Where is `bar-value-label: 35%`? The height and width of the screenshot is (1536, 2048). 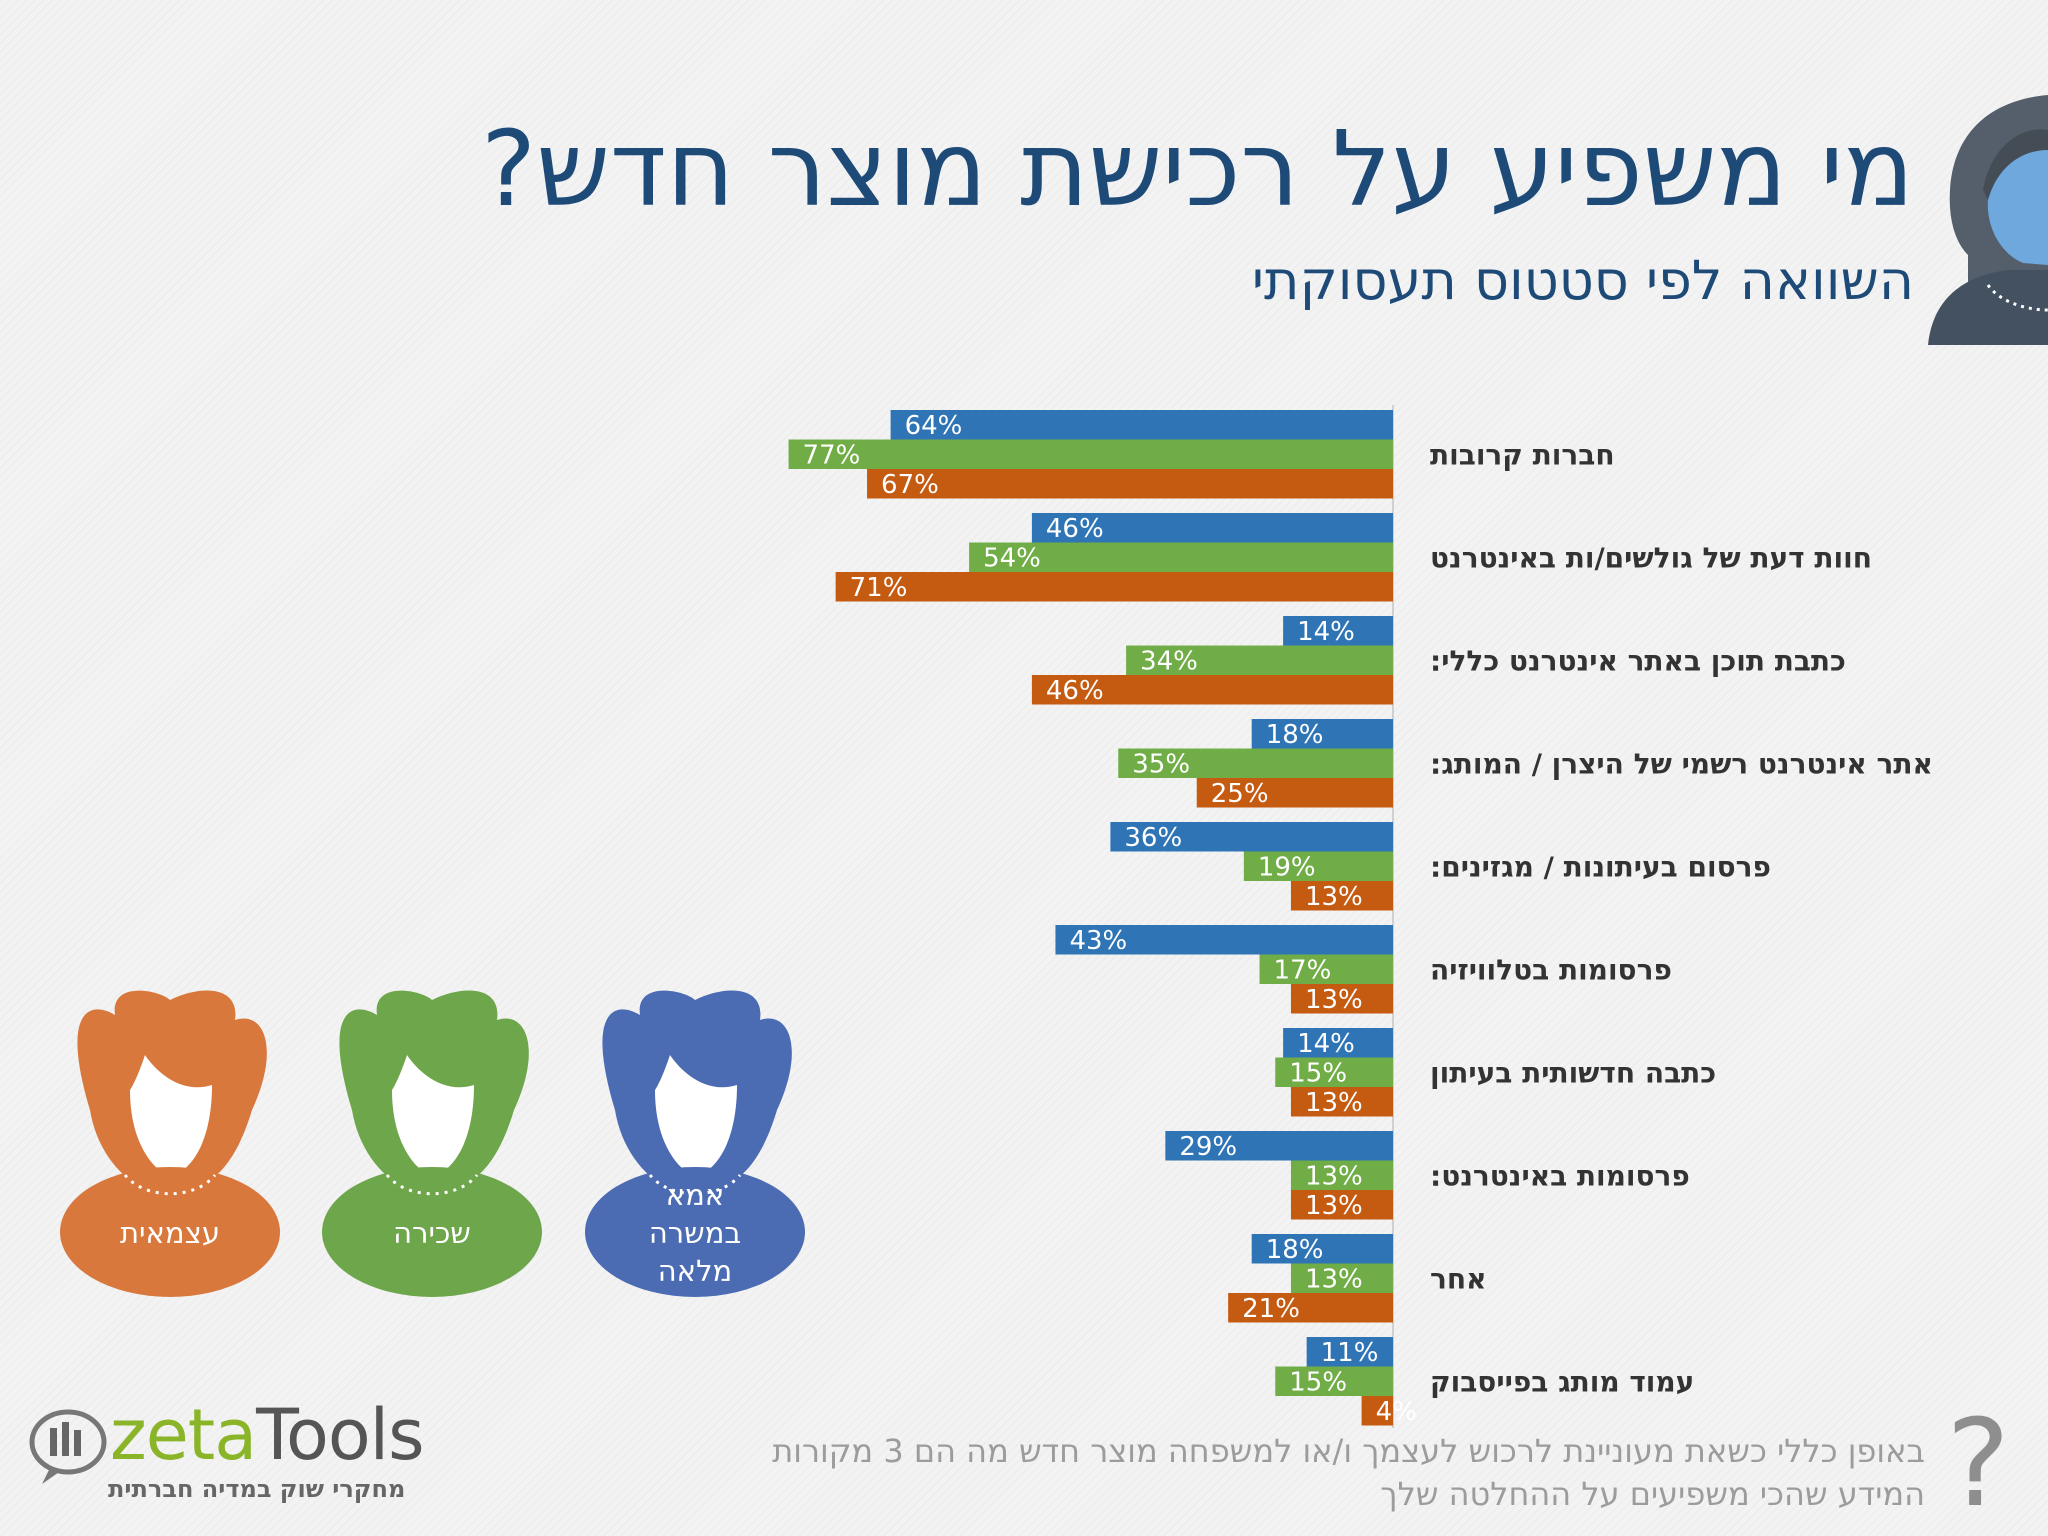 bar-value-label: 35% is located at coordinates (1161, 764).